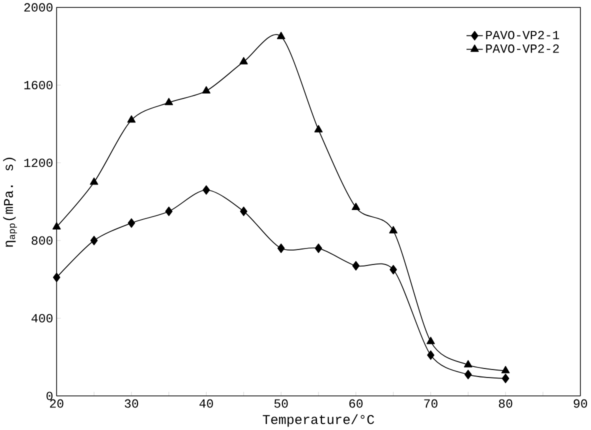 This screenshot has height=430, width=591. I want to click on x-axis-title: Temperature/°C, so click(318, 420).